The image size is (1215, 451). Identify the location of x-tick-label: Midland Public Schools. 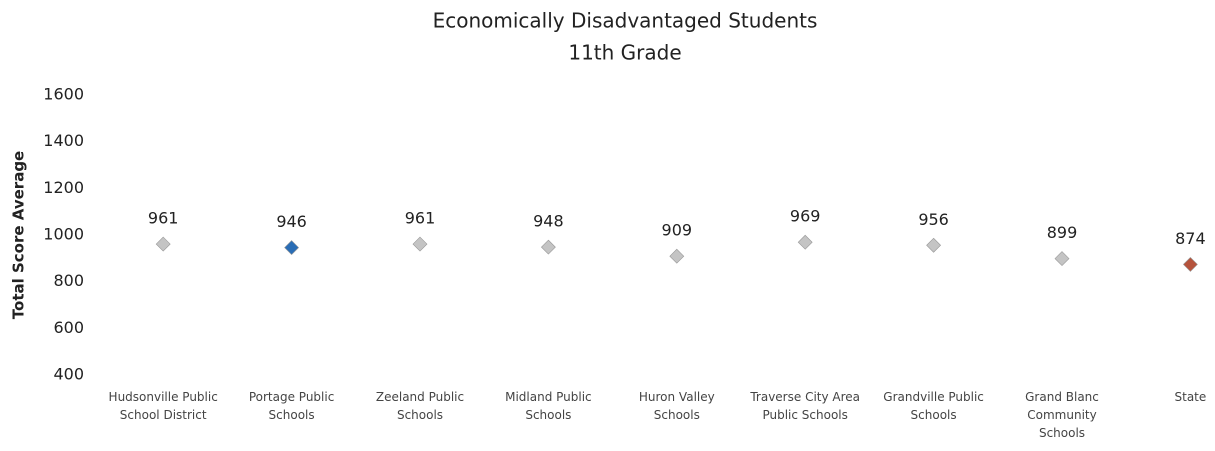
(548, 406).